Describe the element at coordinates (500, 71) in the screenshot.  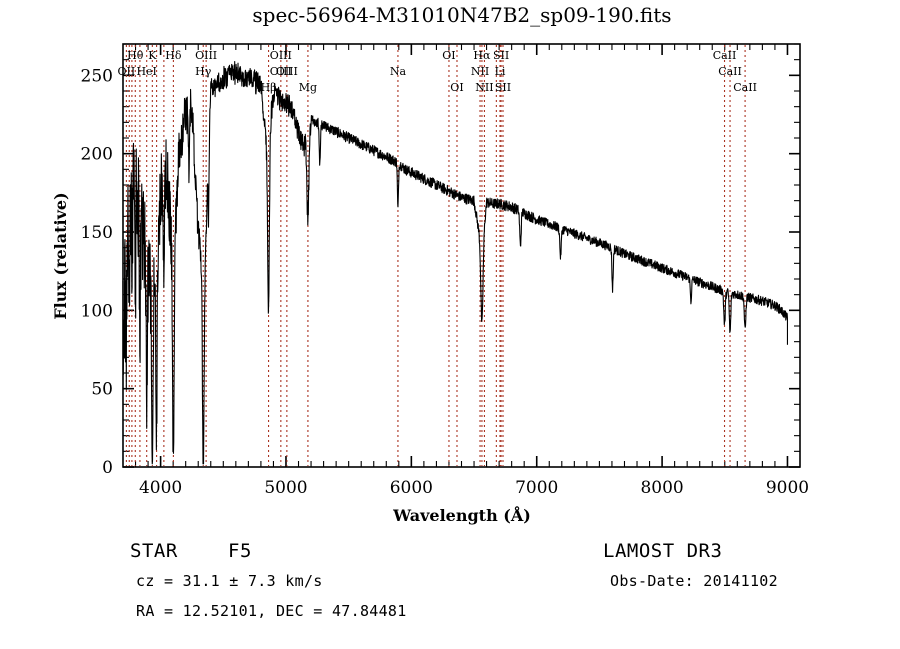
I see `spectral-line-label: Li` at that location.